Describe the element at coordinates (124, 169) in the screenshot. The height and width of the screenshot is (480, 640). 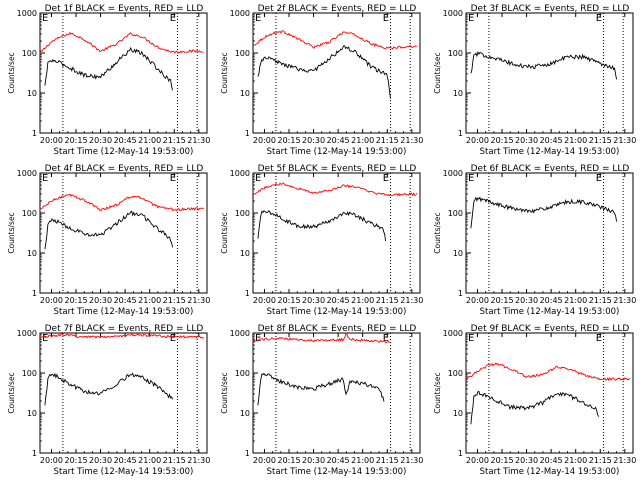
I see `panel-title: Det 4f BLACK = Events, RED = LLD` at that location.